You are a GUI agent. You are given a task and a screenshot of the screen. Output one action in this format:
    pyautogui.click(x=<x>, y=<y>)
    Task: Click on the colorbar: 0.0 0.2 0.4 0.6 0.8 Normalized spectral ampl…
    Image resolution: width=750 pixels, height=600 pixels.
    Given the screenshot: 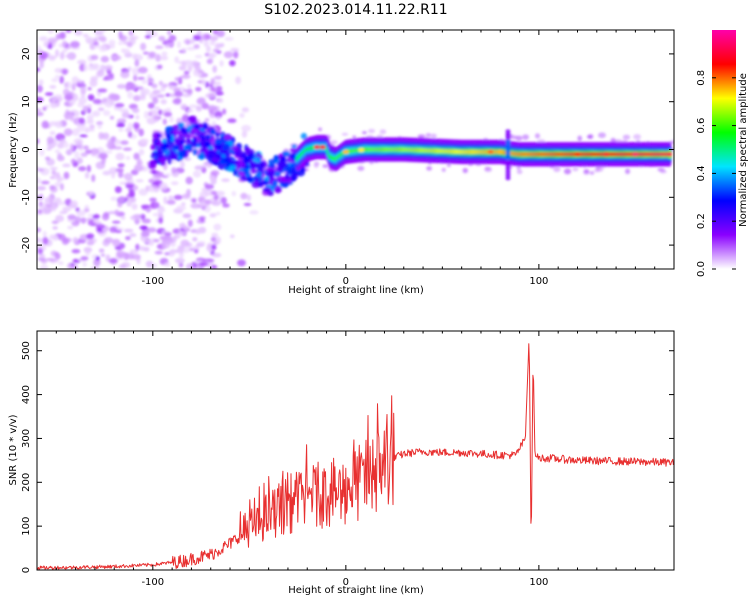 What is the action you would take?
    pyautogui.click(x=722, y=153)
    